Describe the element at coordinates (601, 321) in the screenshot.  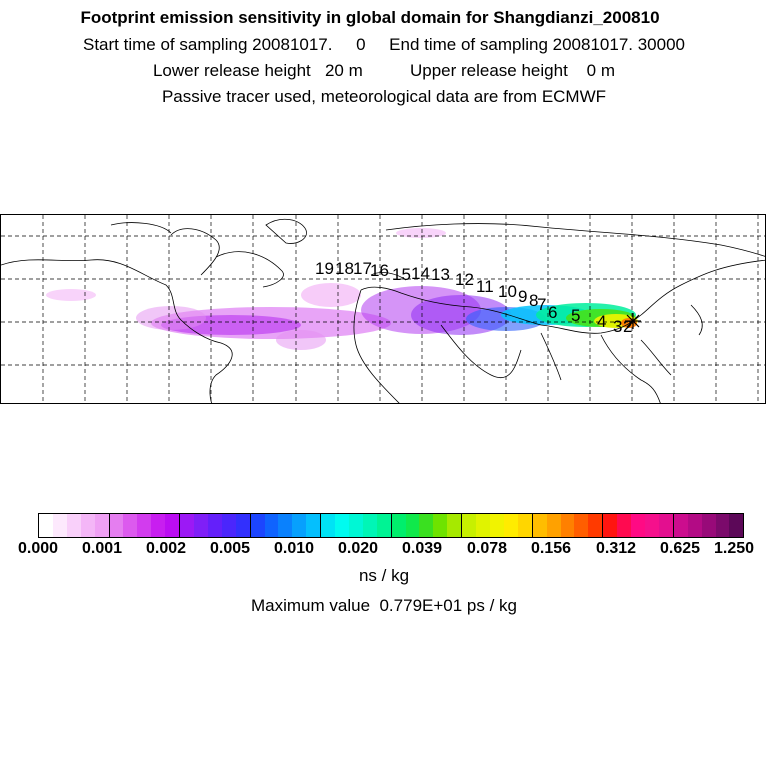
I see `day-label-4: 4` at that location.